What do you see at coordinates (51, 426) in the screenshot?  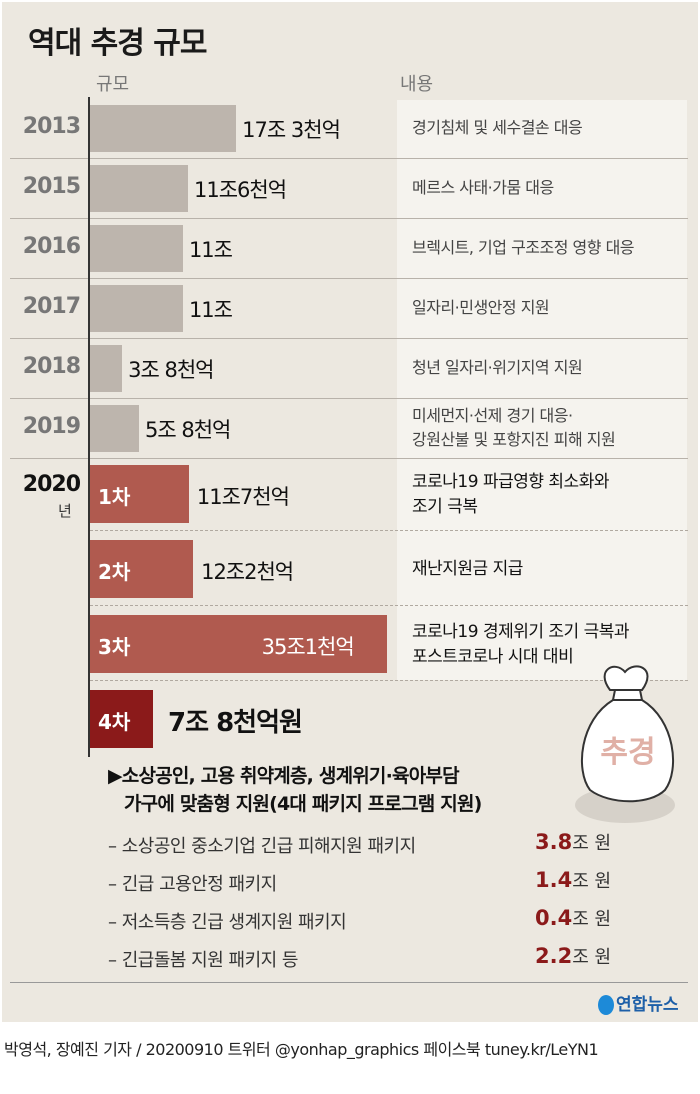 I see `year-label: 2019` at bounding box center [51, 426].